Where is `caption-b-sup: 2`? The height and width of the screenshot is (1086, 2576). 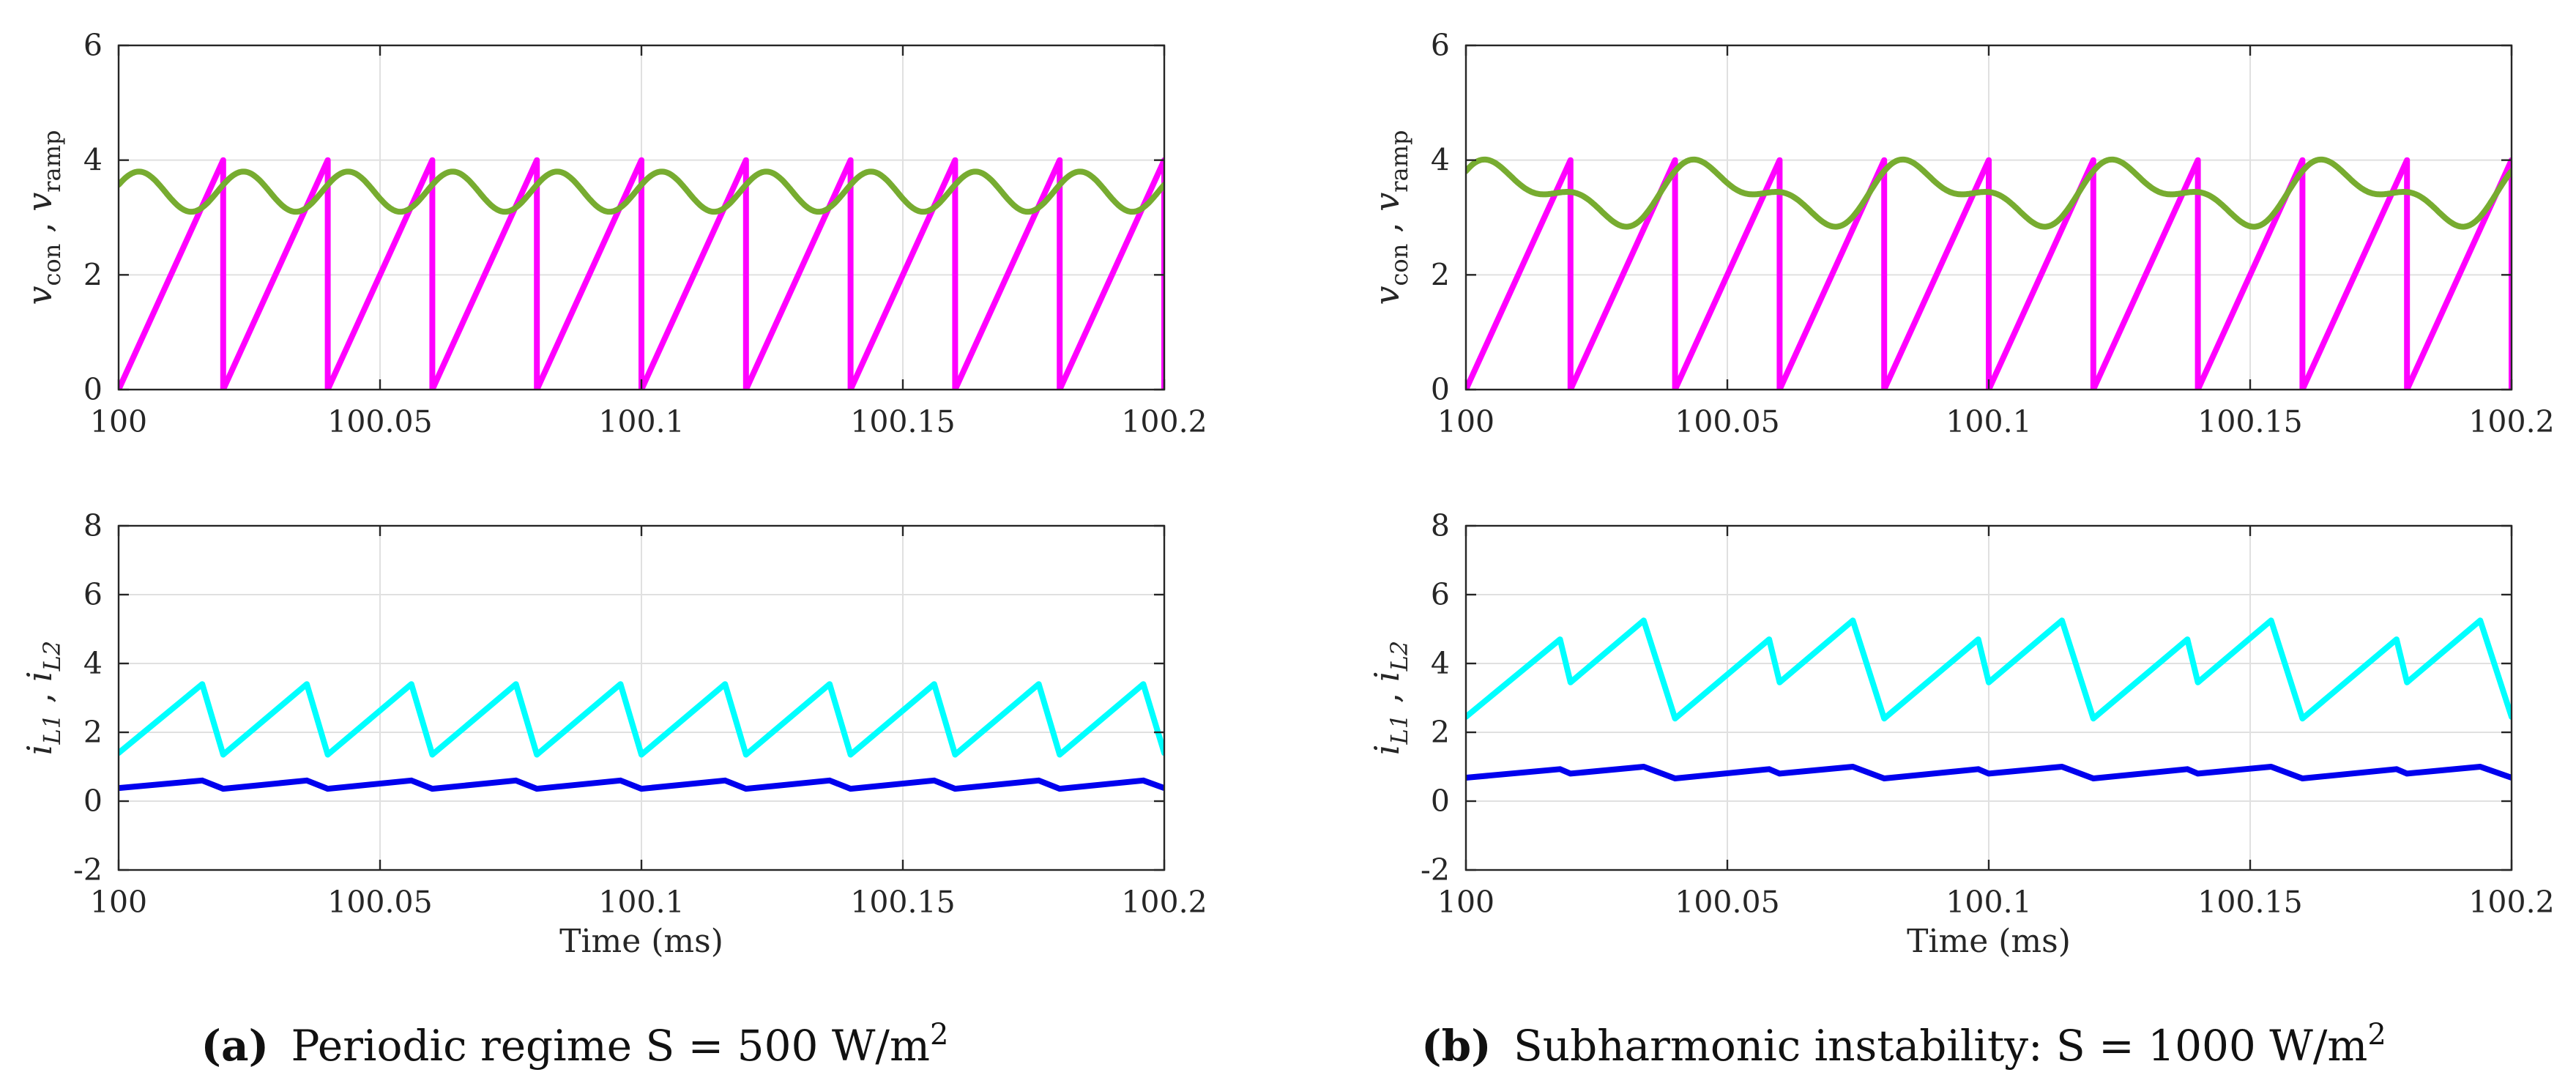 caption-b-sup: 2 is located at coordinates (2376, 1035).